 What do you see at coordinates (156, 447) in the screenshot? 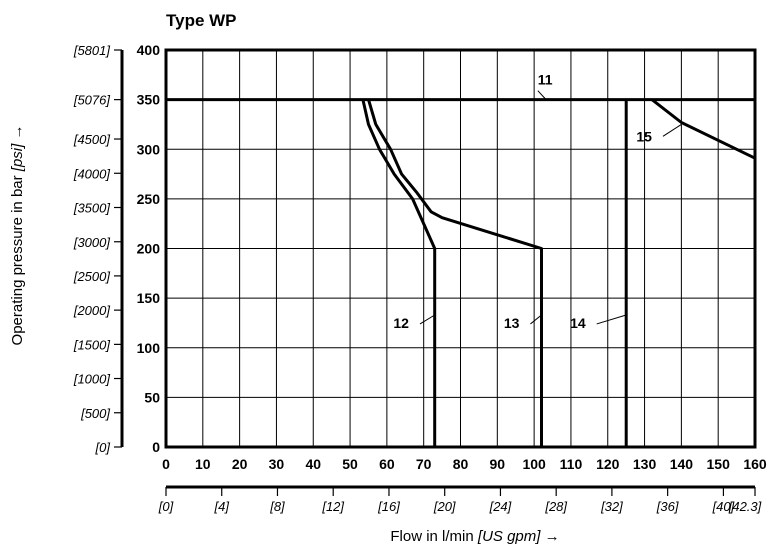
I see `y-tick-label: 0` at bounding box center [156, 447].